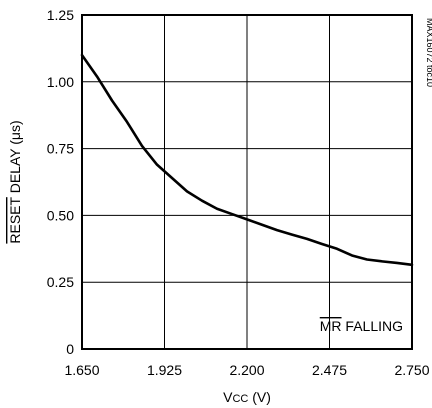  I want to click on x-axis-label: VCC (V), so click(247, 397).